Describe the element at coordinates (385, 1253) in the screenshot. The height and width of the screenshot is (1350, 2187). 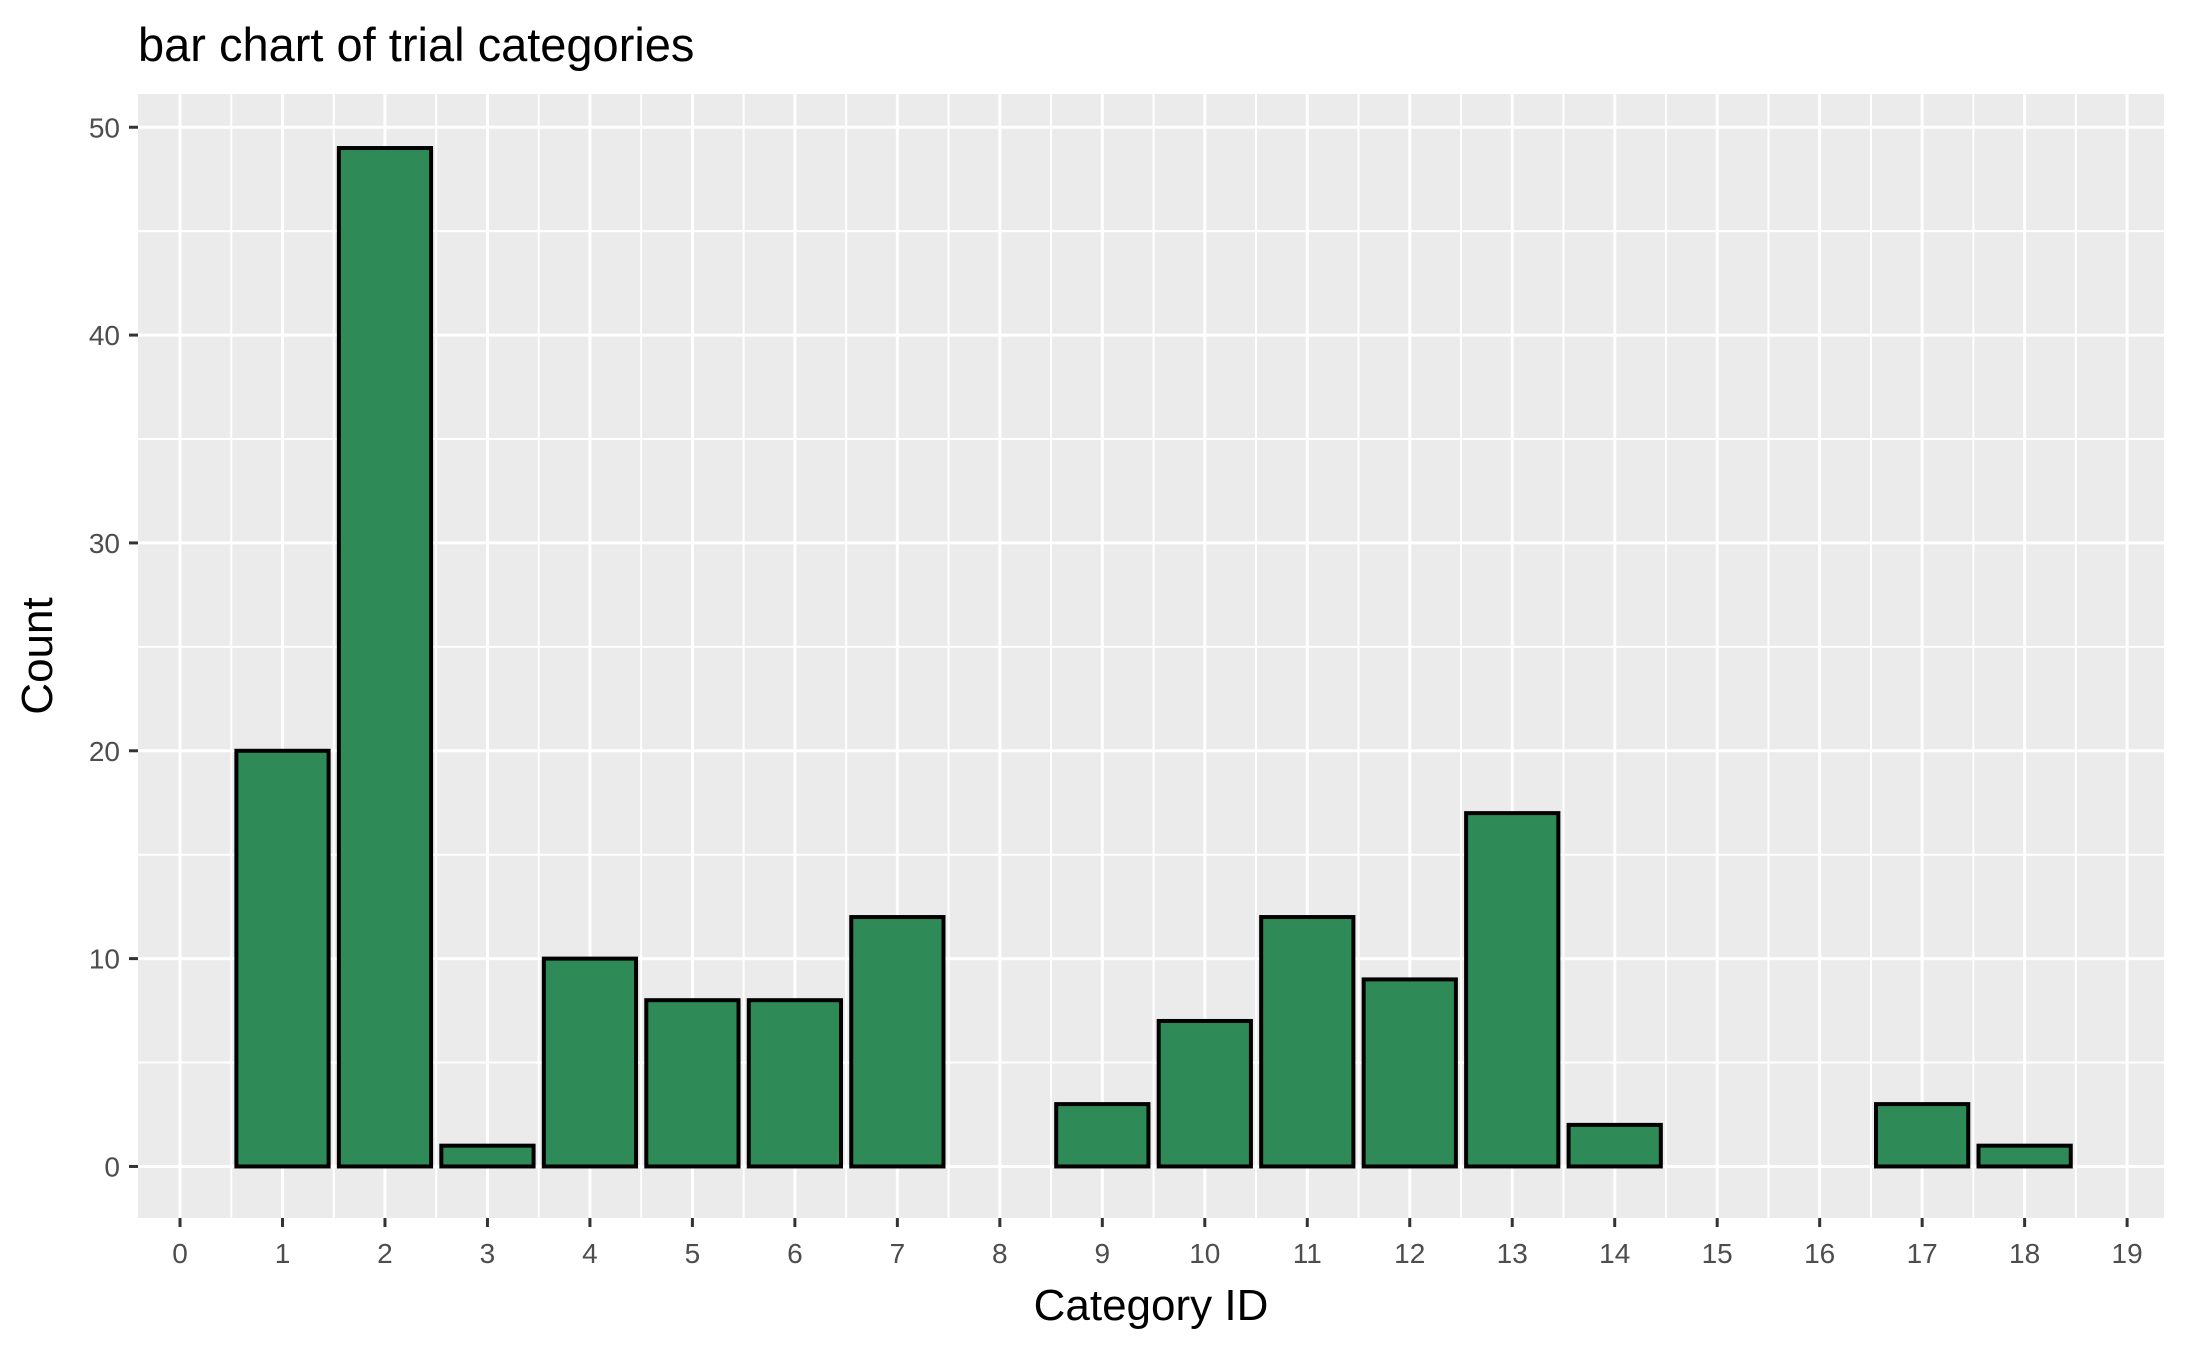
I see `x-tick-label: 2` at that location.